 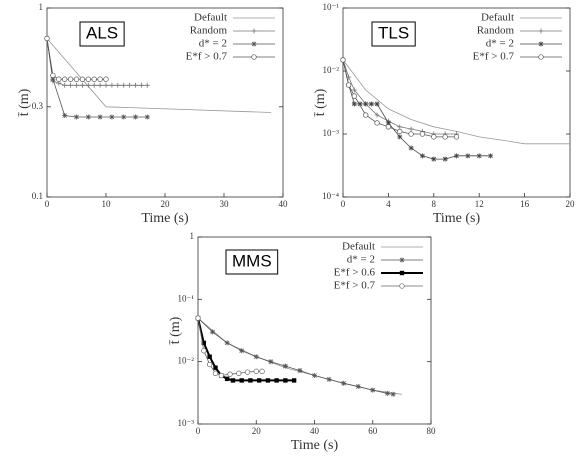 I want to click on x-axis-label: Time (s), so click(x=457, y=218).